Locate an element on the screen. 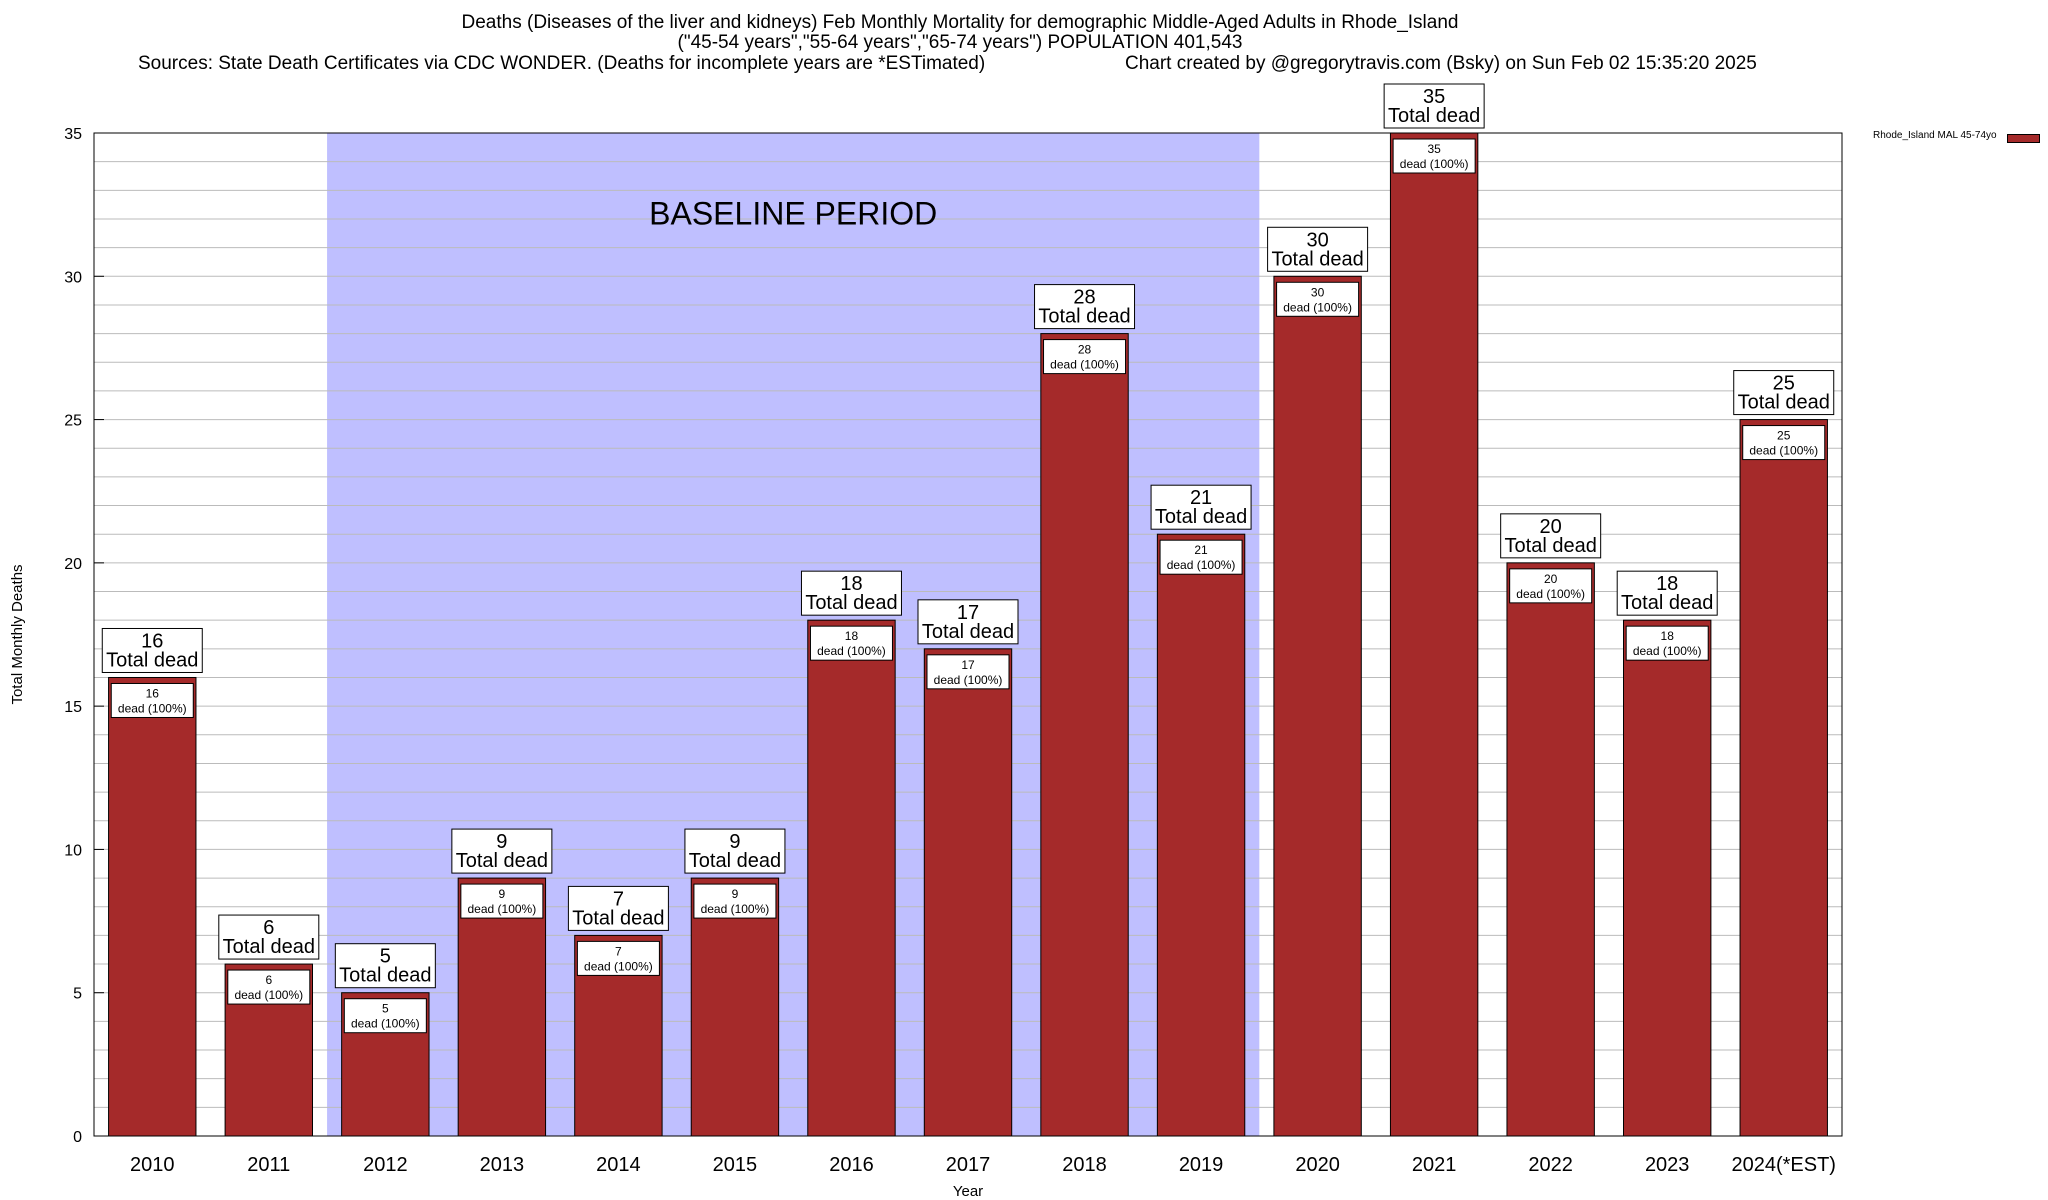 The width and height of the screenshot is (2048, 1200). x-tick-label: 2012 is located at coordinates (385, 1165).